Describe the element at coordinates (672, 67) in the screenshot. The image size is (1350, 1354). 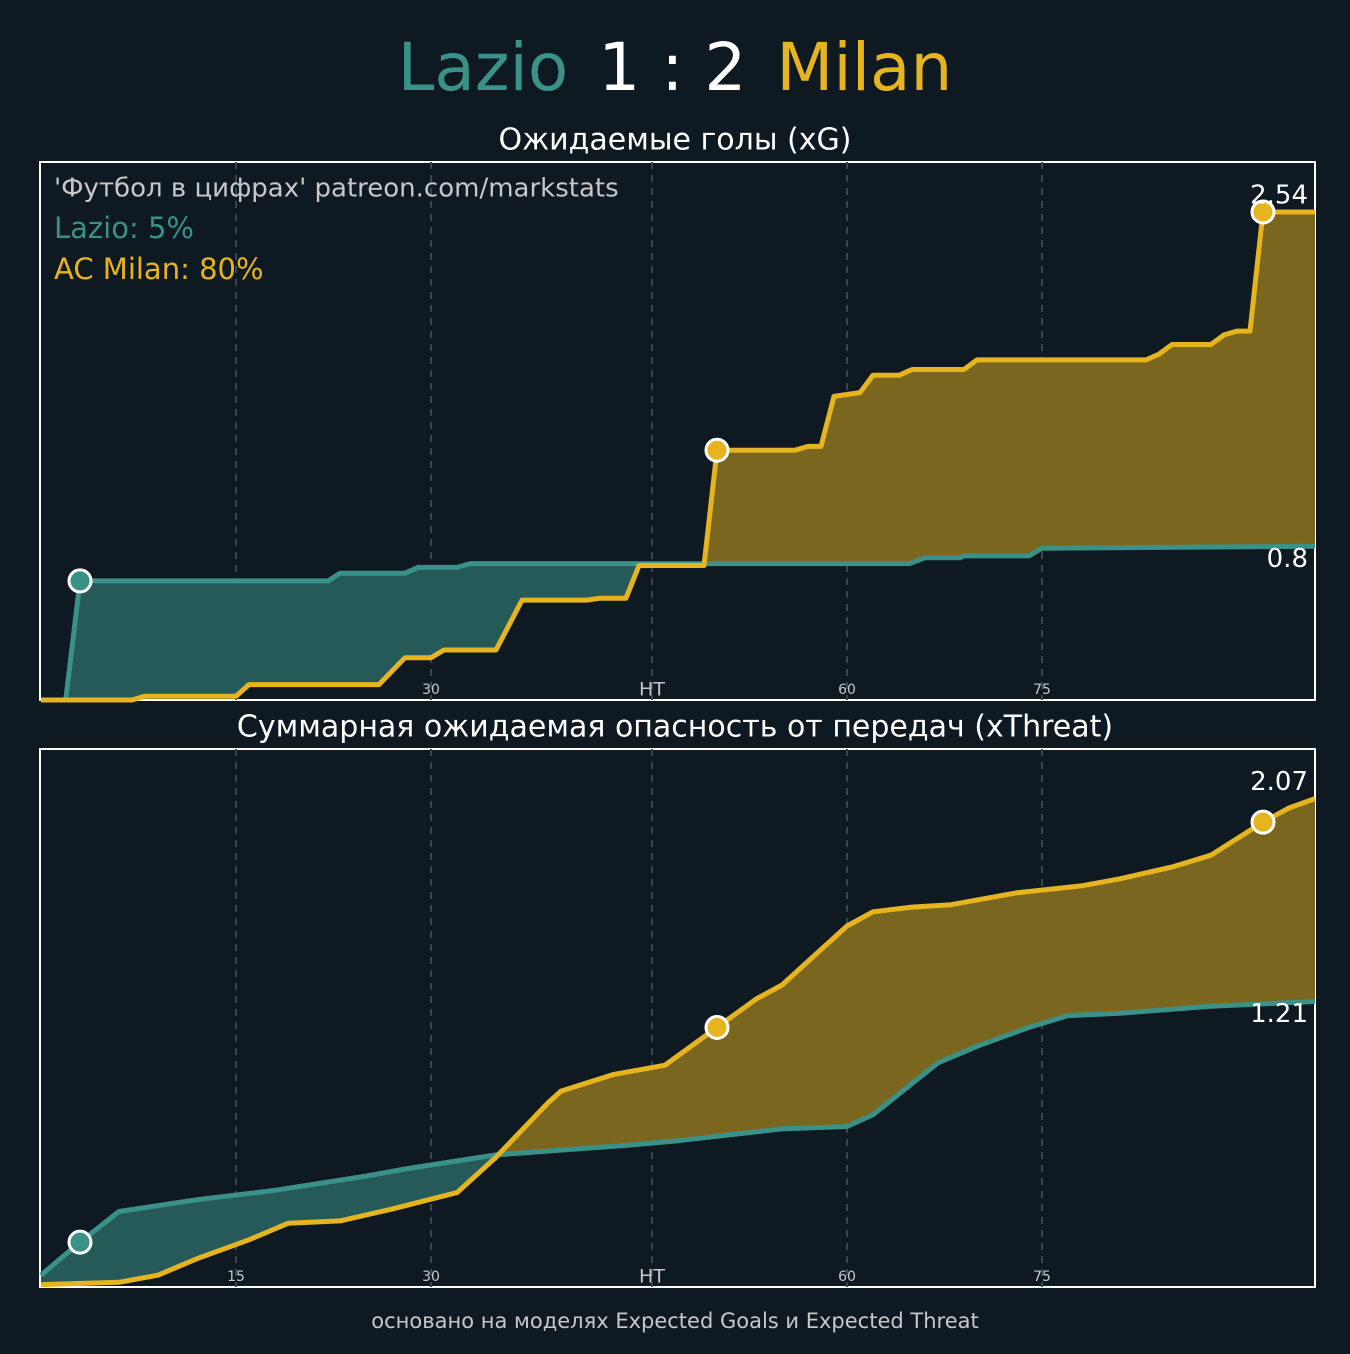
I see `score: 1 : 2` at that location.